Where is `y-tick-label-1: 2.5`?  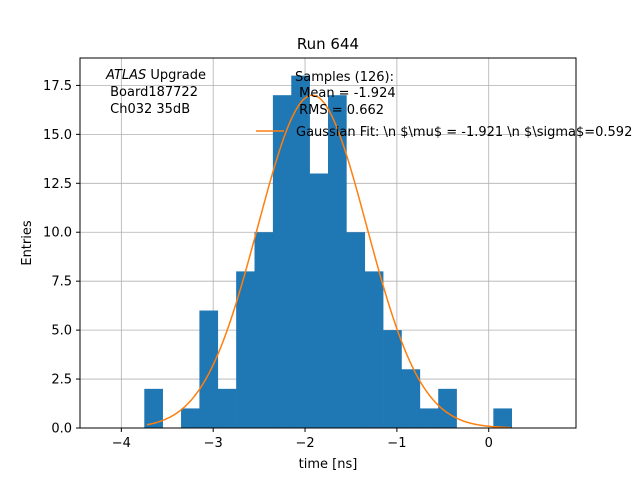 y-tick-label-1: 2.5 is located at coordinates (61, 380).